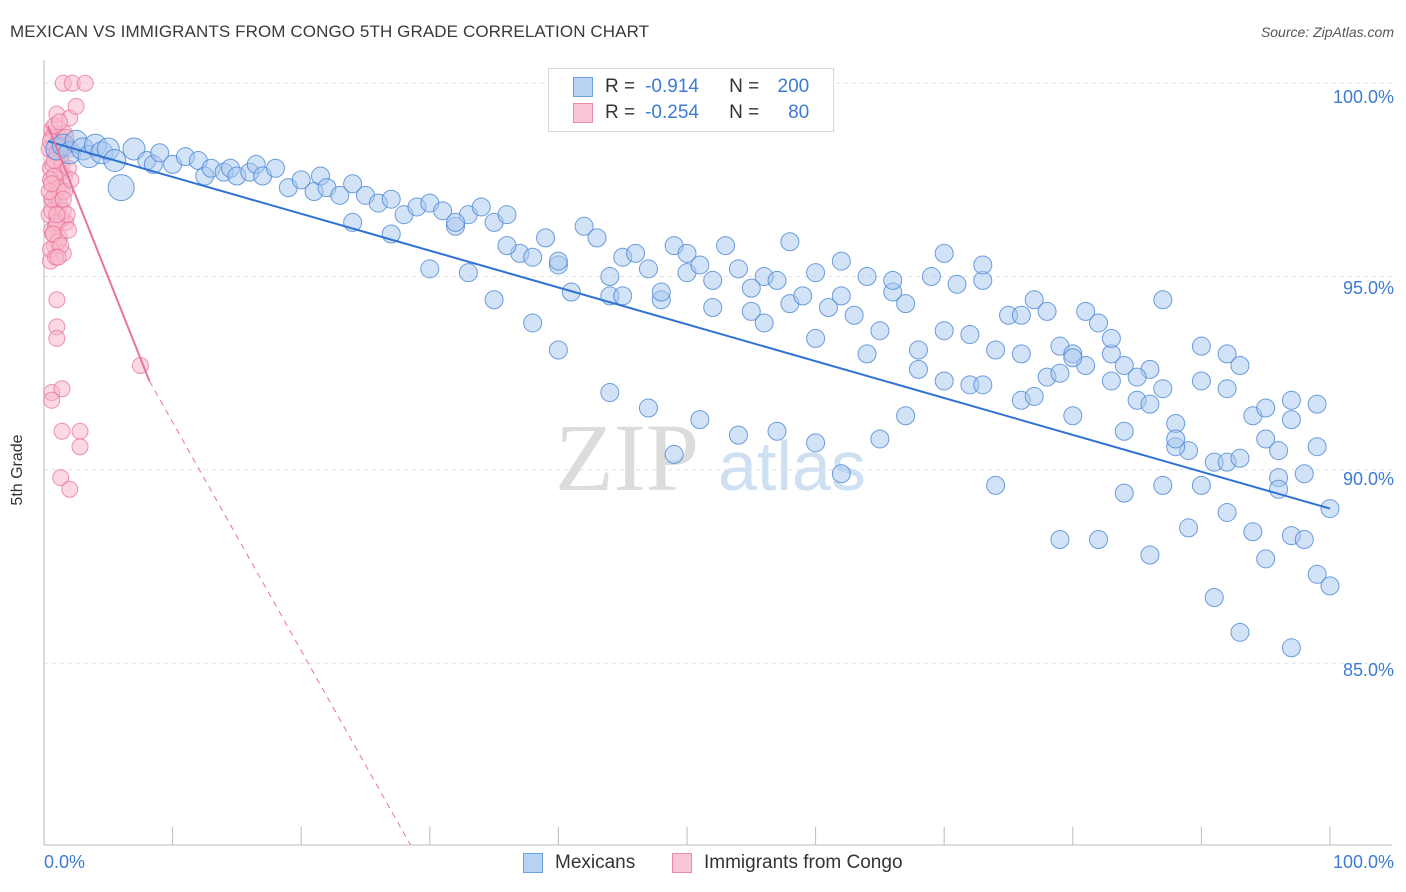 The width and height of the screenshot is (1406, 892). Describe the element at coordinates (583, 113) in the screenshot. I see `legend-swatch-pink` at that location.